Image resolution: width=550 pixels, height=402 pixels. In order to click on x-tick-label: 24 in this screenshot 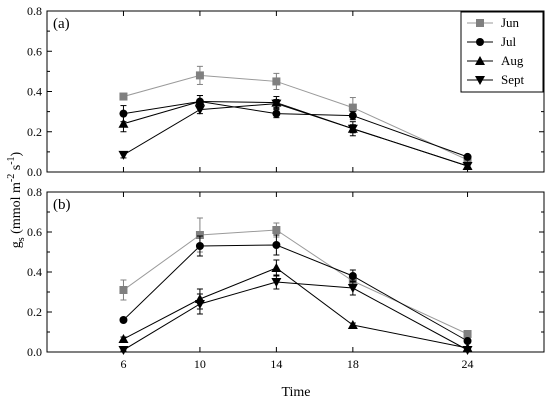, I will do `click(468, 364)`.